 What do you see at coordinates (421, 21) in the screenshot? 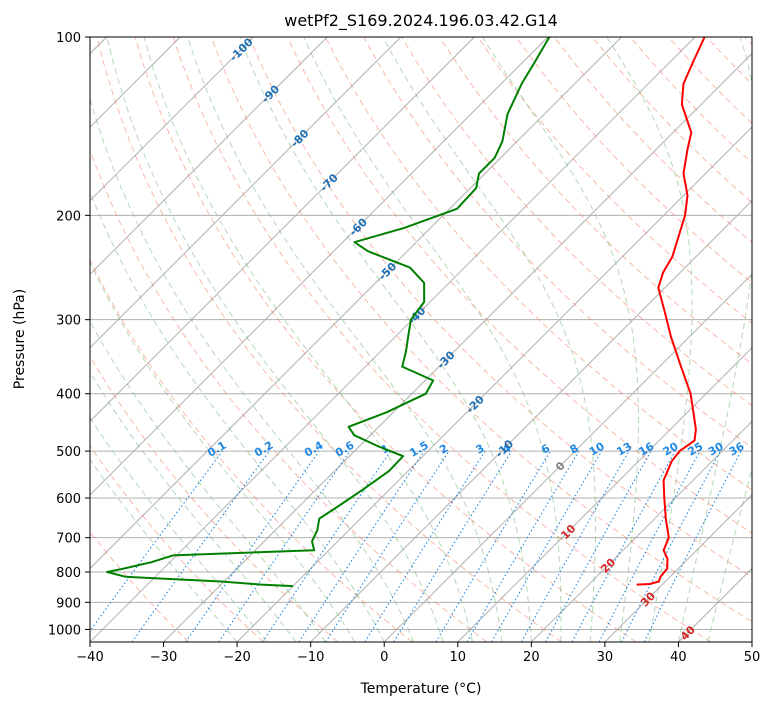
I see `chart-title: wetPf2_S169.2024.196.03.42.G14` at bounding box center [421, 21].